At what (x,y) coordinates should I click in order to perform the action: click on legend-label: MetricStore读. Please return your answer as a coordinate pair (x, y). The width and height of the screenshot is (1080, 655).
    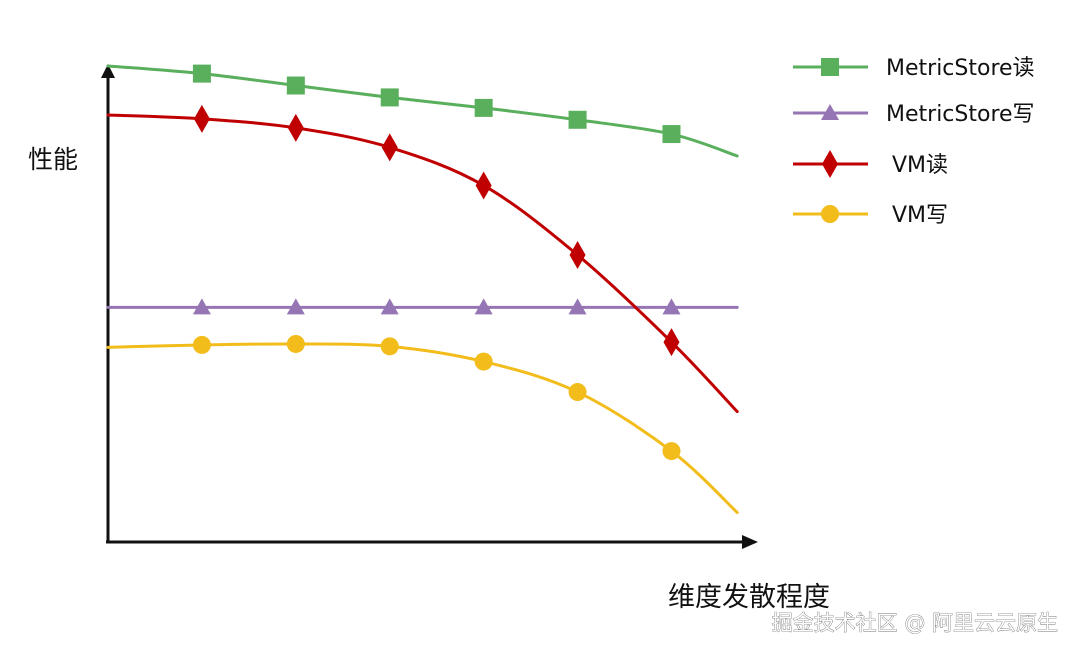
    Looking at the image, I should click on (960, 68).